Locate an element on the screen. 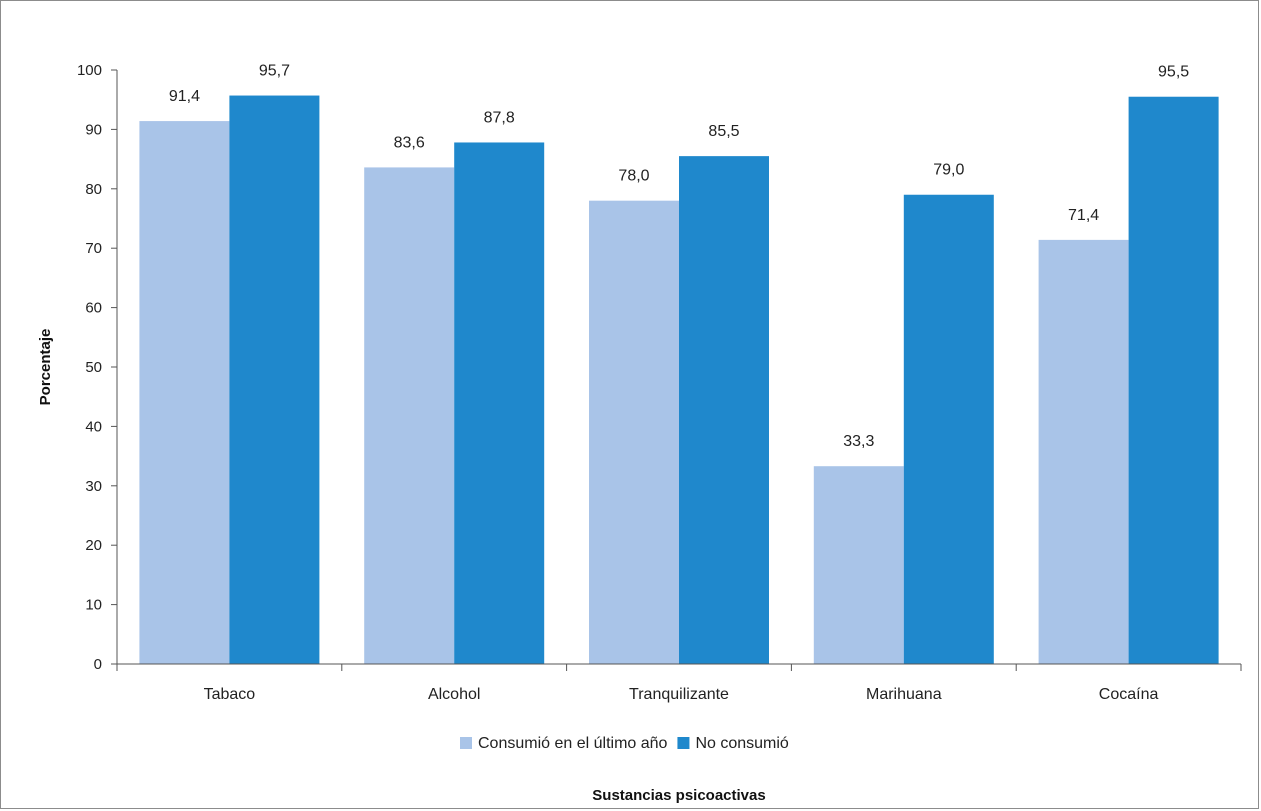 The height and width of the screenshot is (811, 1261). data-label: 95,7 is located at coordinates (274, 71).